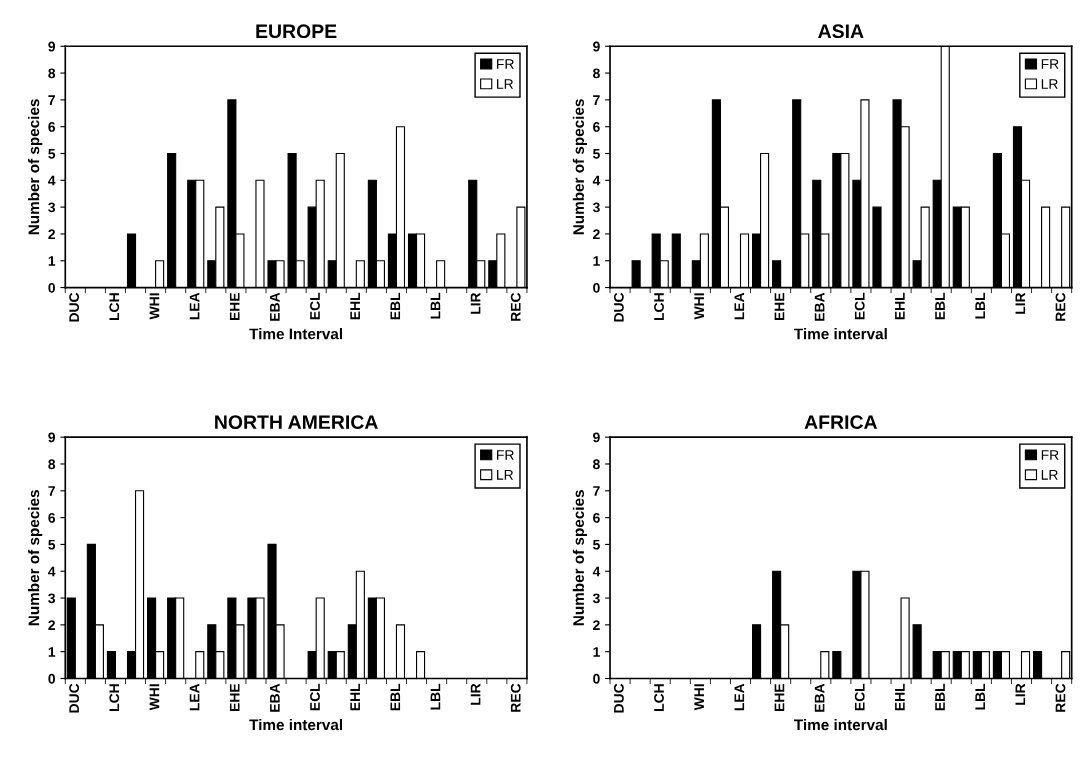 The width and height of the screenshot is (1088, 771). Describe the element at coordinates (841, 31) in the screenshot. I see `chart-title: ASIA` at that location.